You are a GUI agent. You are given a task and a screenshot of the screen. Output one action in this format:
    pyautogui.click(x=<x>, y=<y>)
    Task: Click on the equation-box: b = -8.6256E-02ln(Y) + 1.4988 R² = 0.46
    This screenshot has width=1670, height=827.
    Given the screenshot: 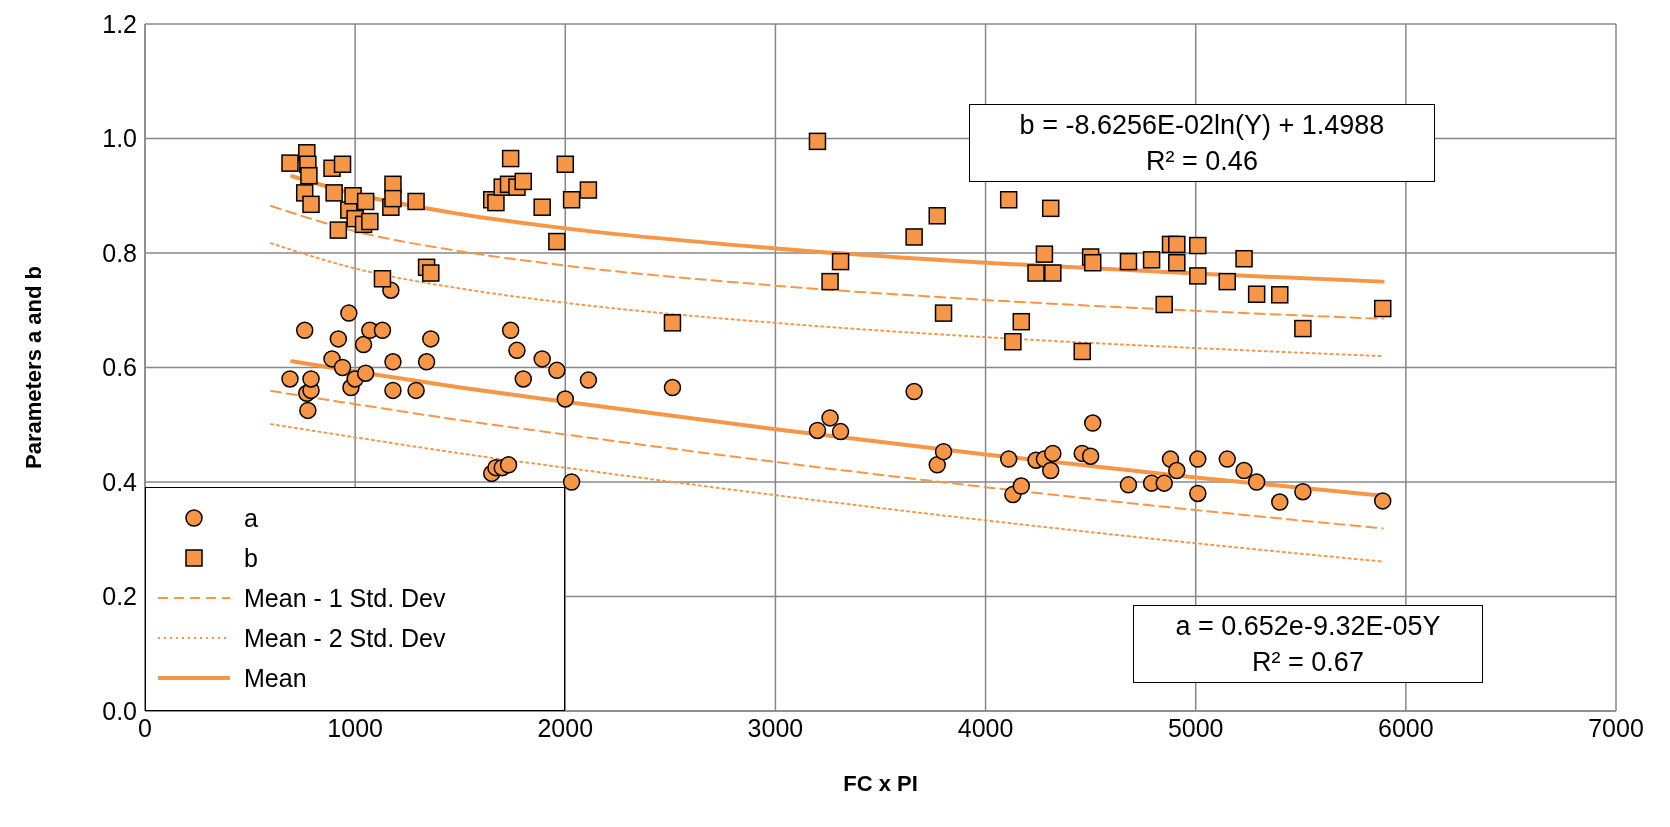 What is the action you would take?
    pyautogui.click(x=1202, y=143)
    